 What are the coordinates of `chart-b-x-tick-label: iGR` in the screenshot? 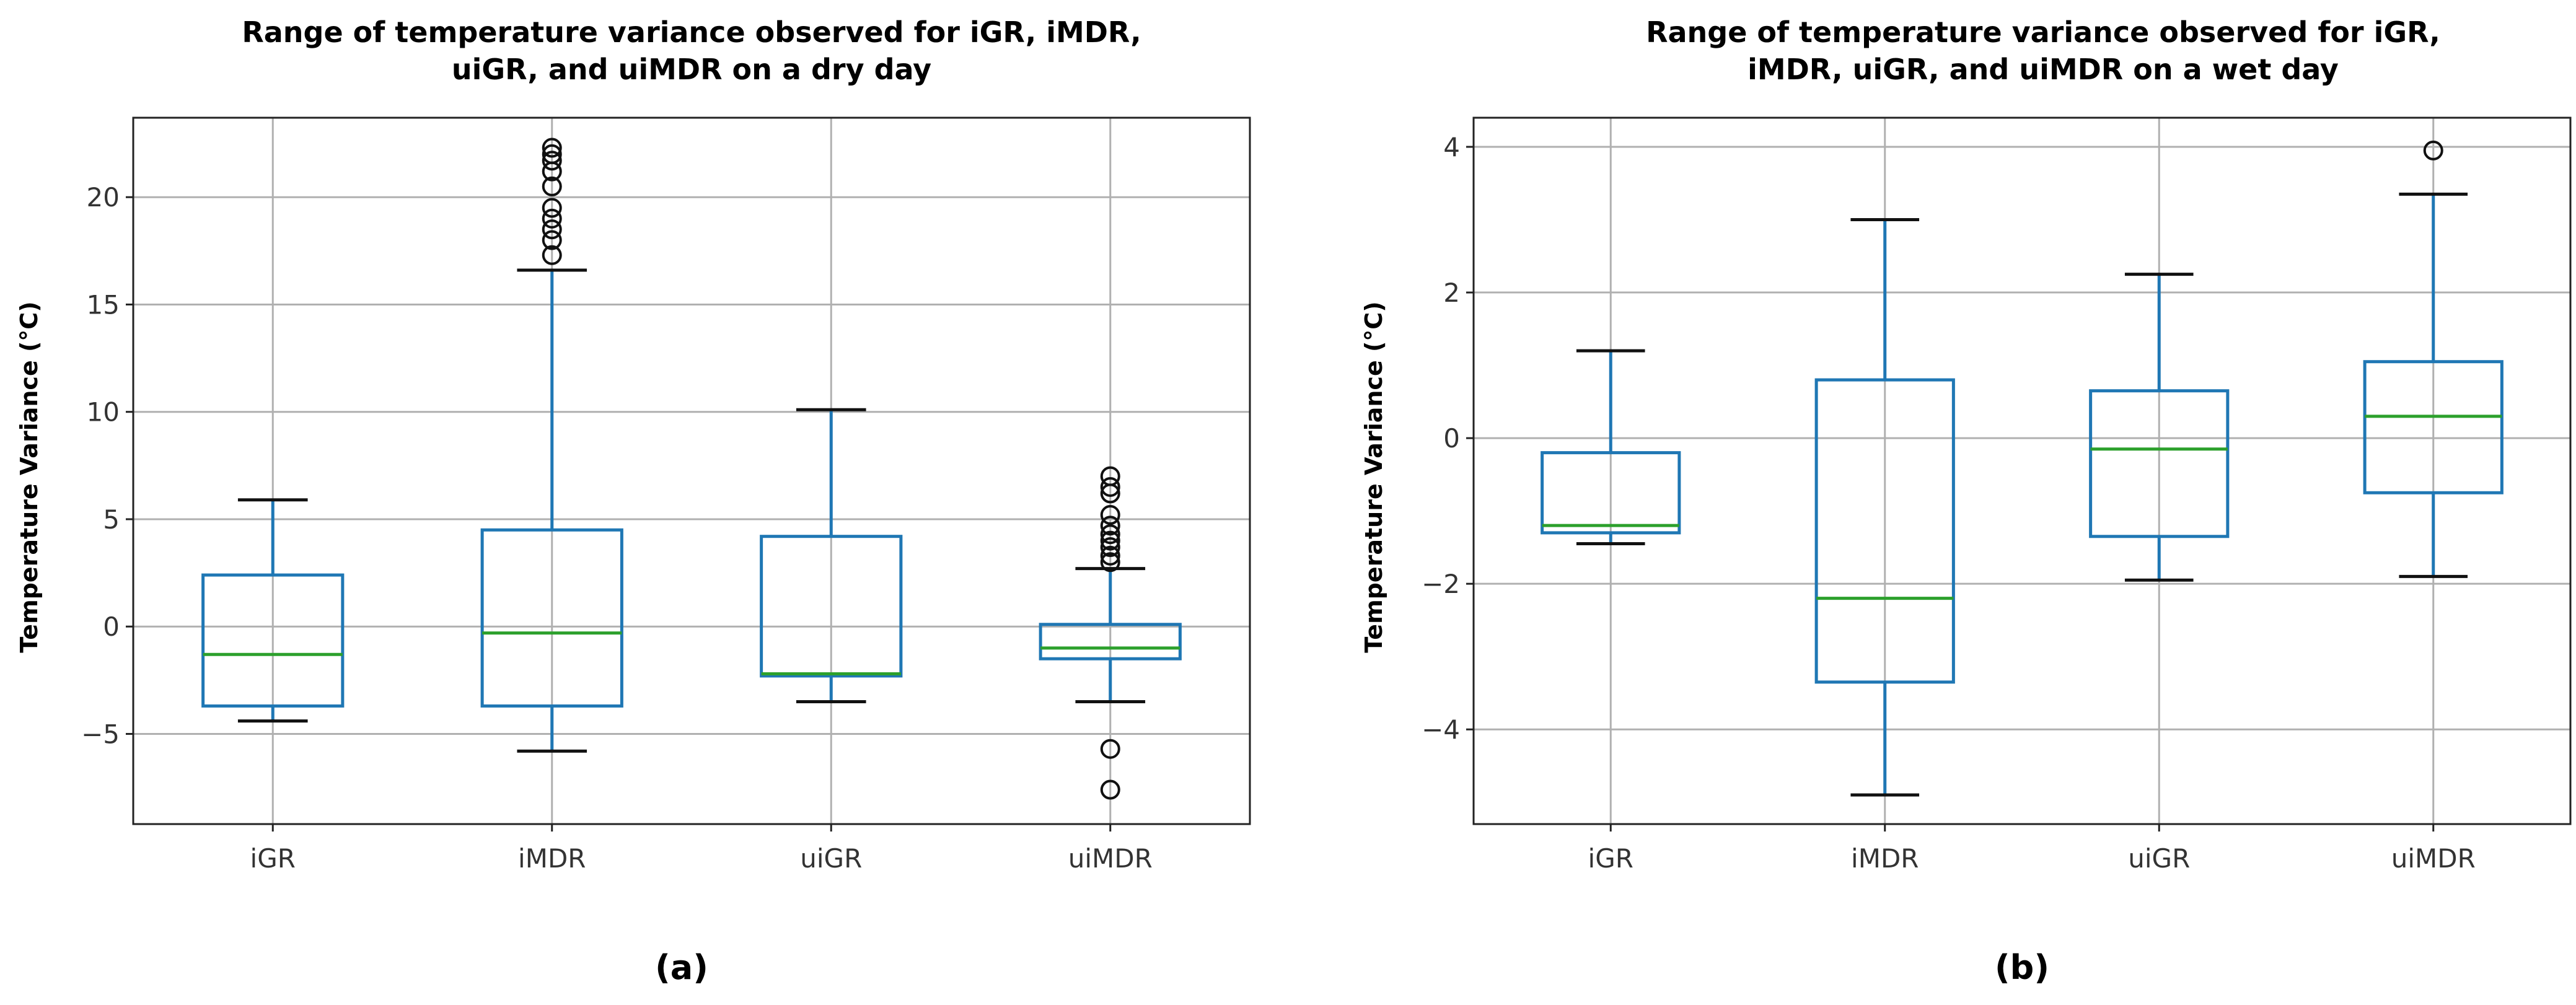 It's located at (1611, 858).